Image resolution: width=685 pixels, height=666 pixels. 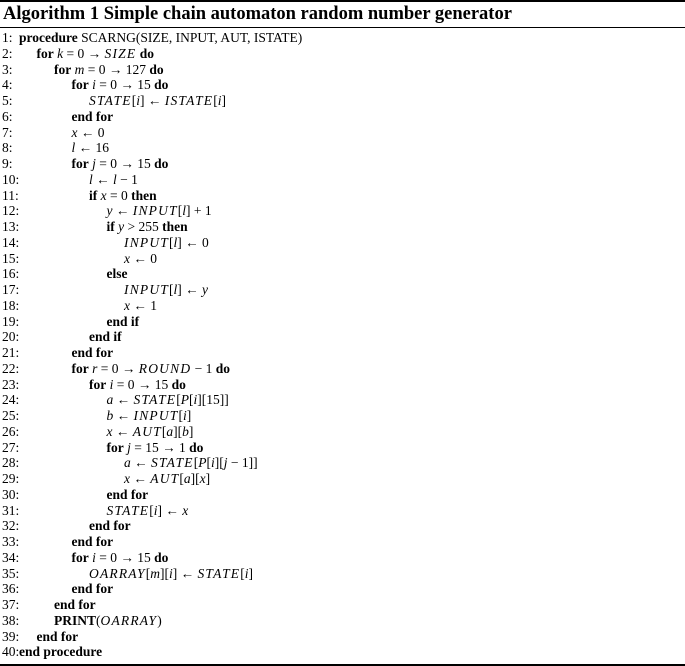 I want to click on line-code: x ← AUT[a][x], so click(x=167, y=479).